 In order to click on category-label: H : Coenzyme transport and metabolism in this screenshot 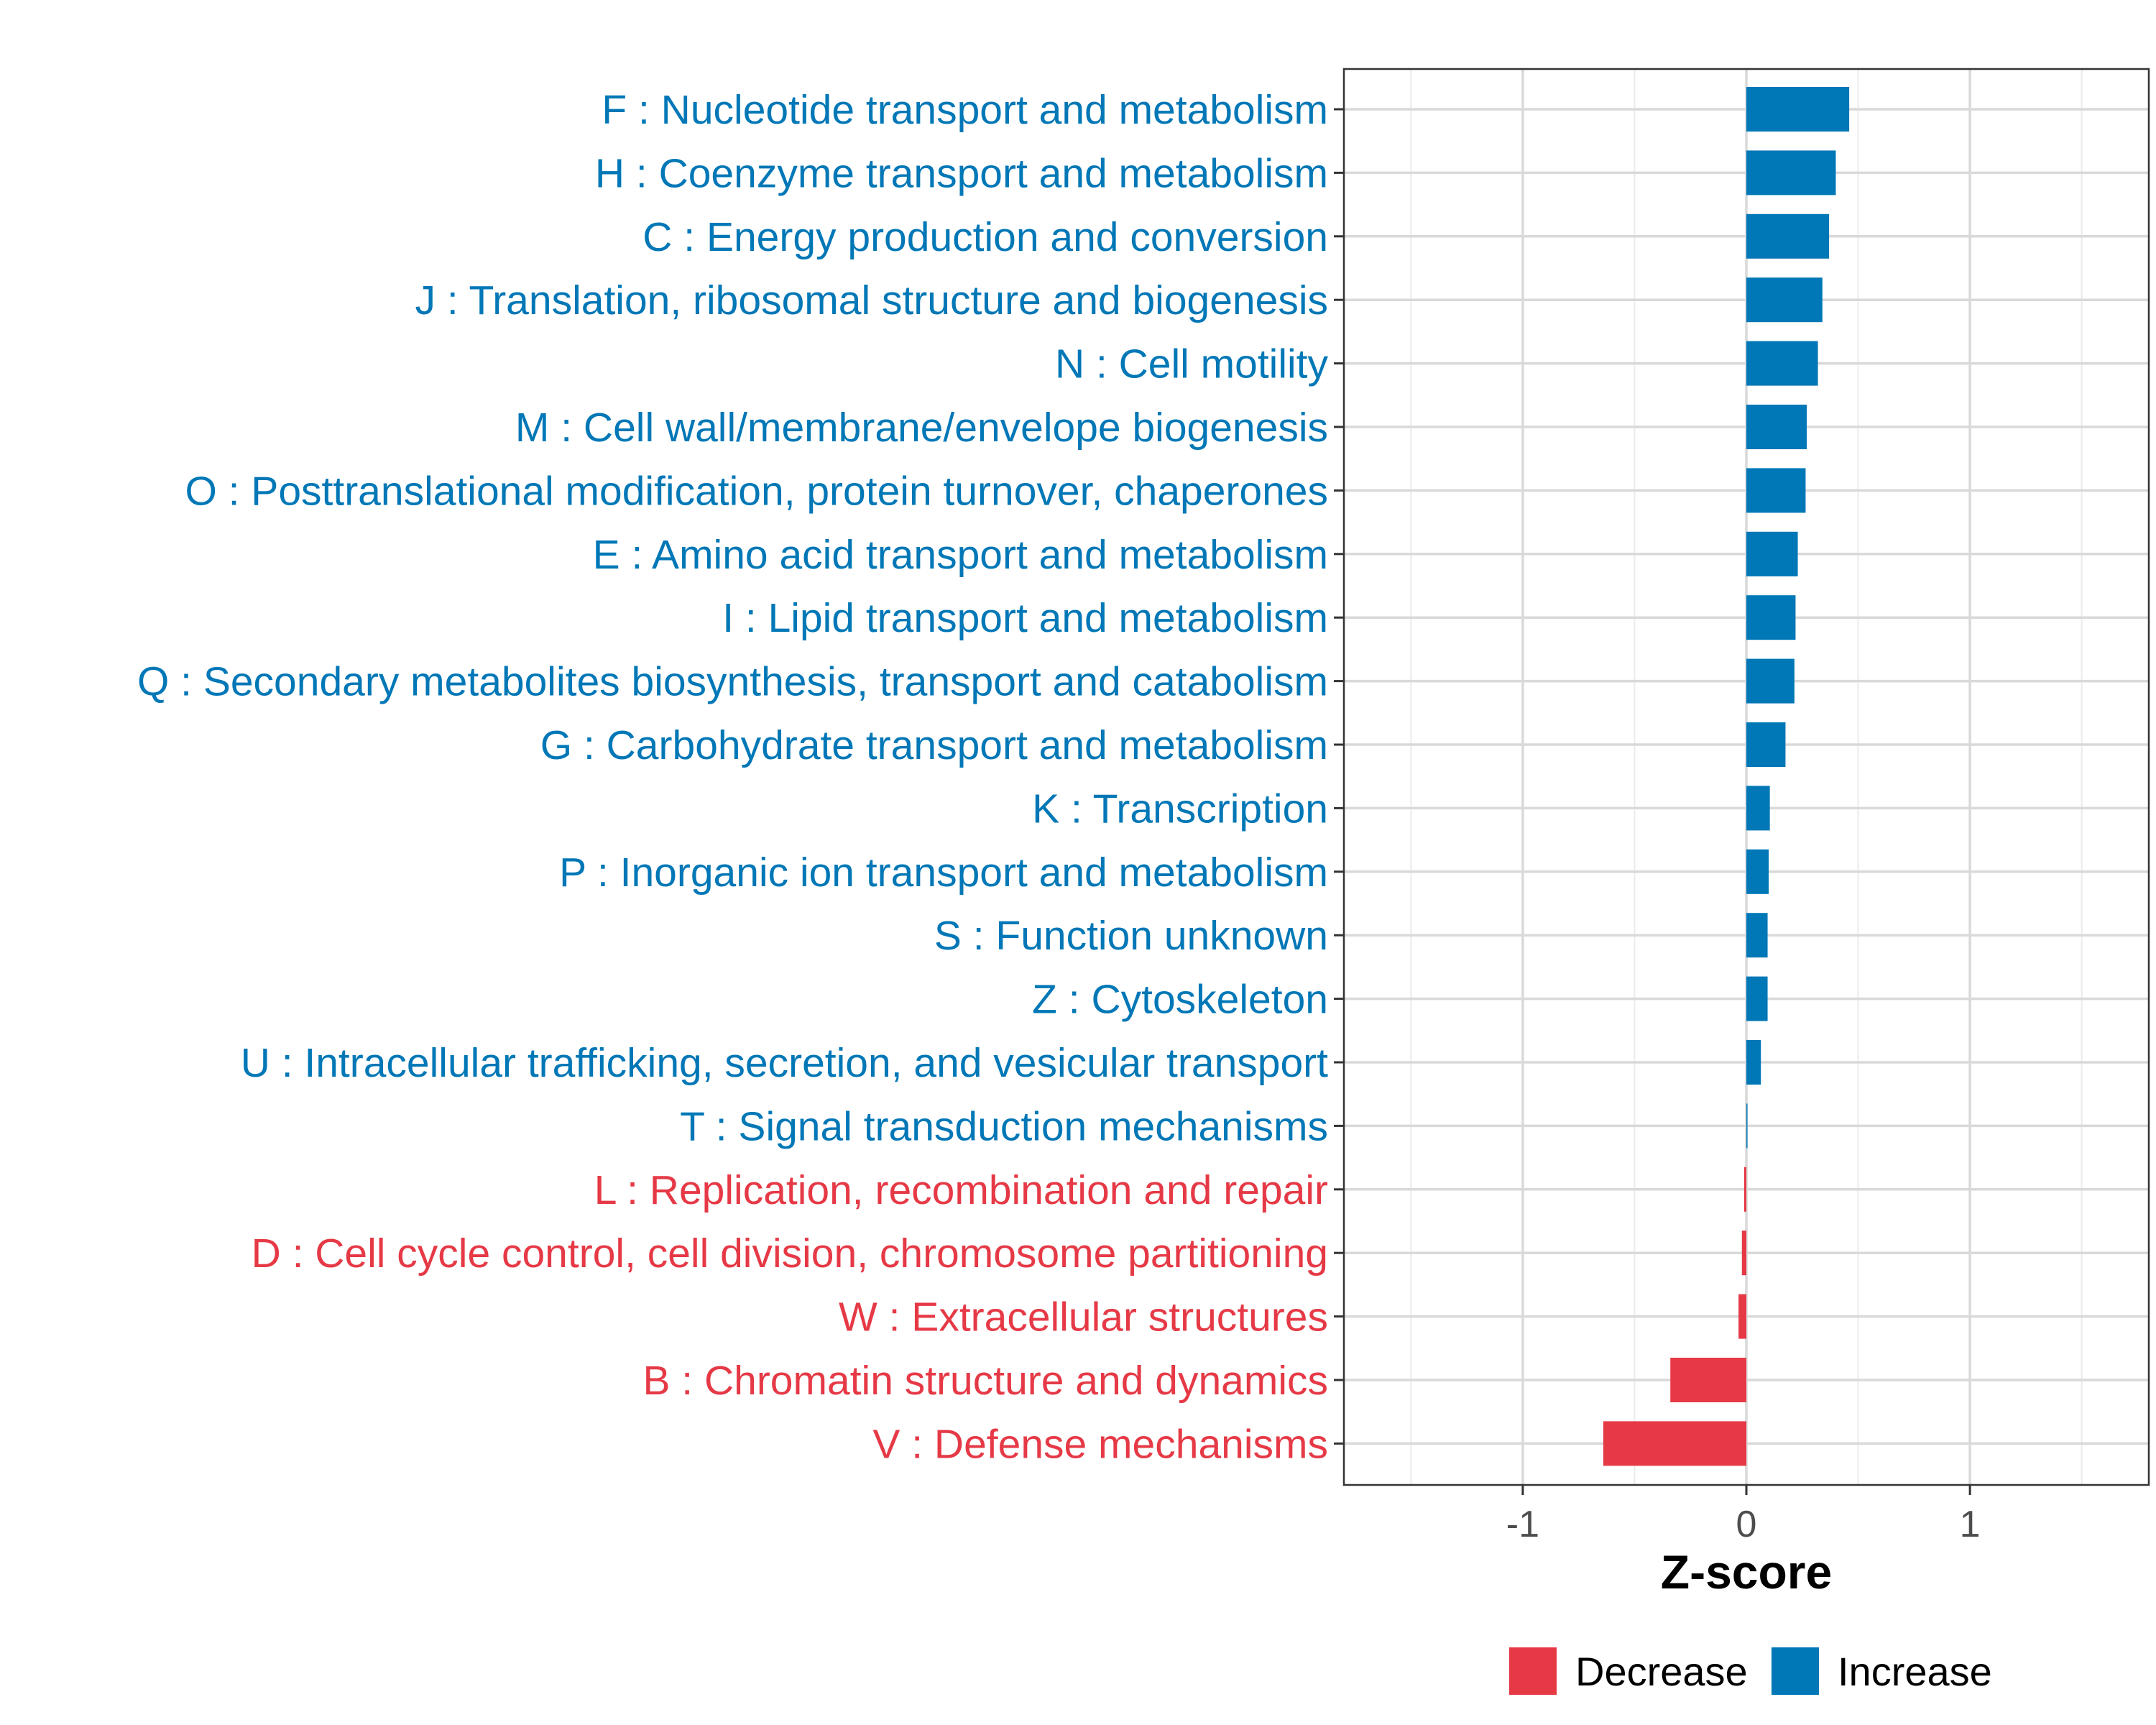, I will do `click(961, 173)`.